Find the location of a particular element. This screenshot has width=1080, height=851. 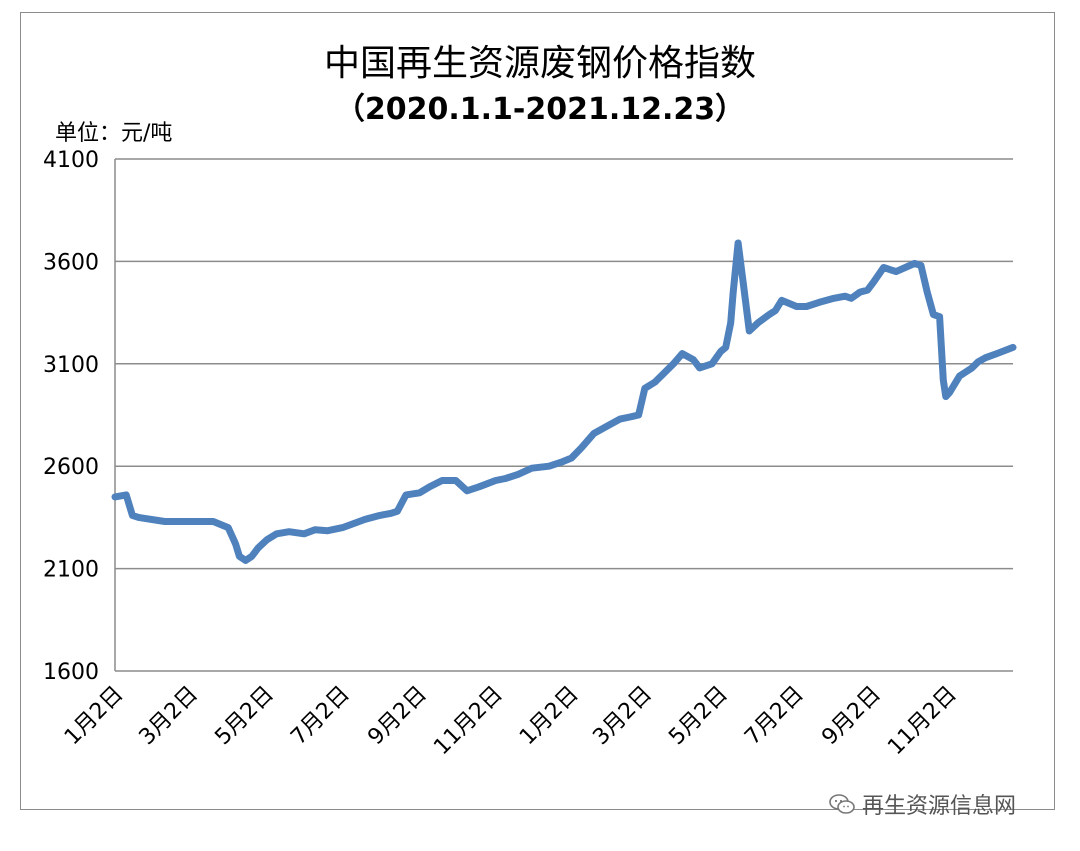

y-tick-label: 3600 is located at coordinates (71, 262).